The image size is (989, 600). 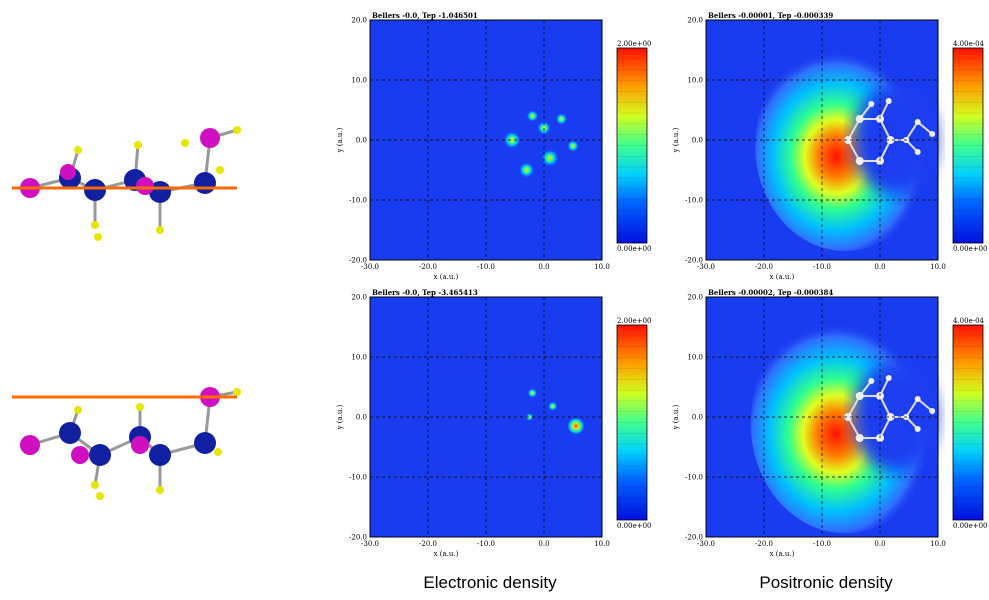 What do you see at coordinates (770, 292) in the screenshot?
I see `panel-title: Bellers -0.00002, Tep -0.000384` at bounding box center [770, 292].